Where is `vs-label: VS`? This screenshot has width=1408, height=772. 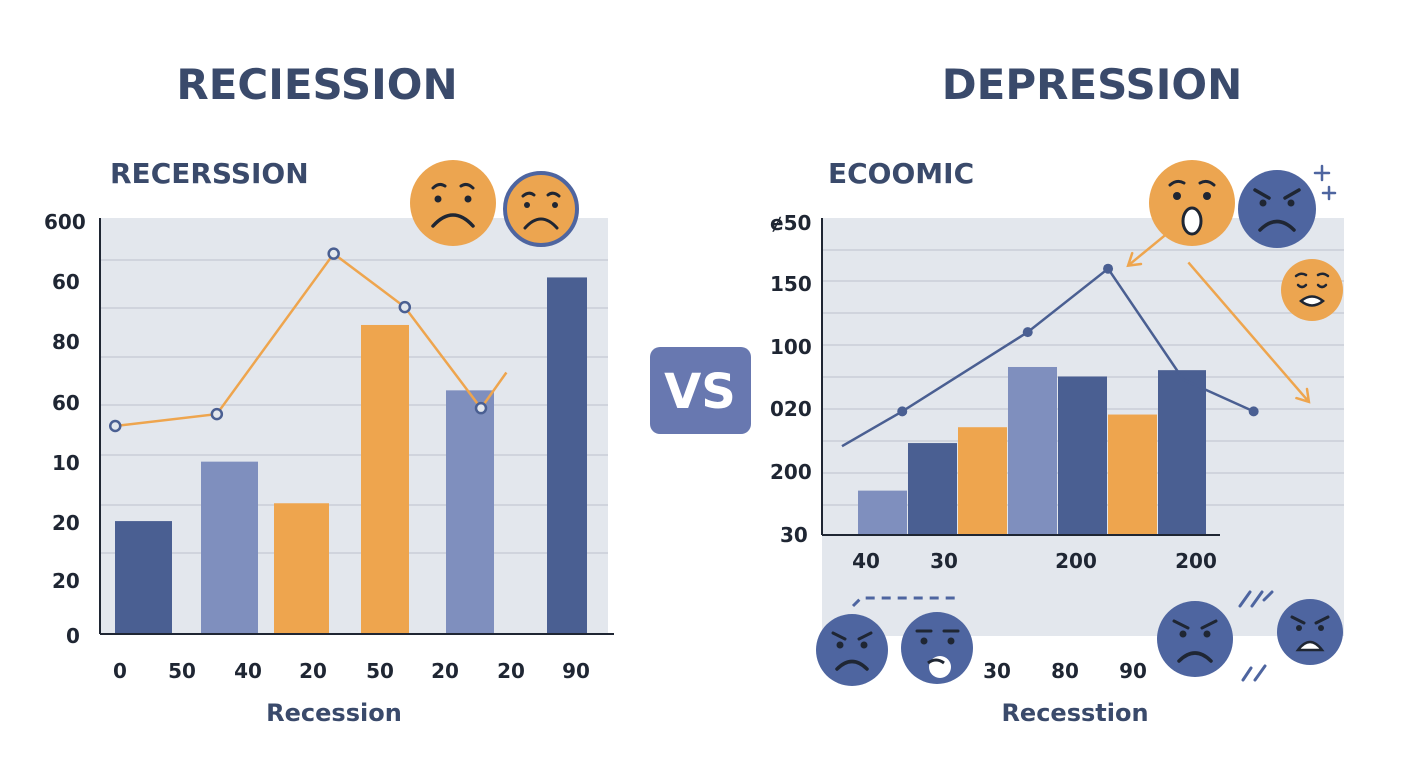 vs-label: VS is located at coordinates (700, 392).